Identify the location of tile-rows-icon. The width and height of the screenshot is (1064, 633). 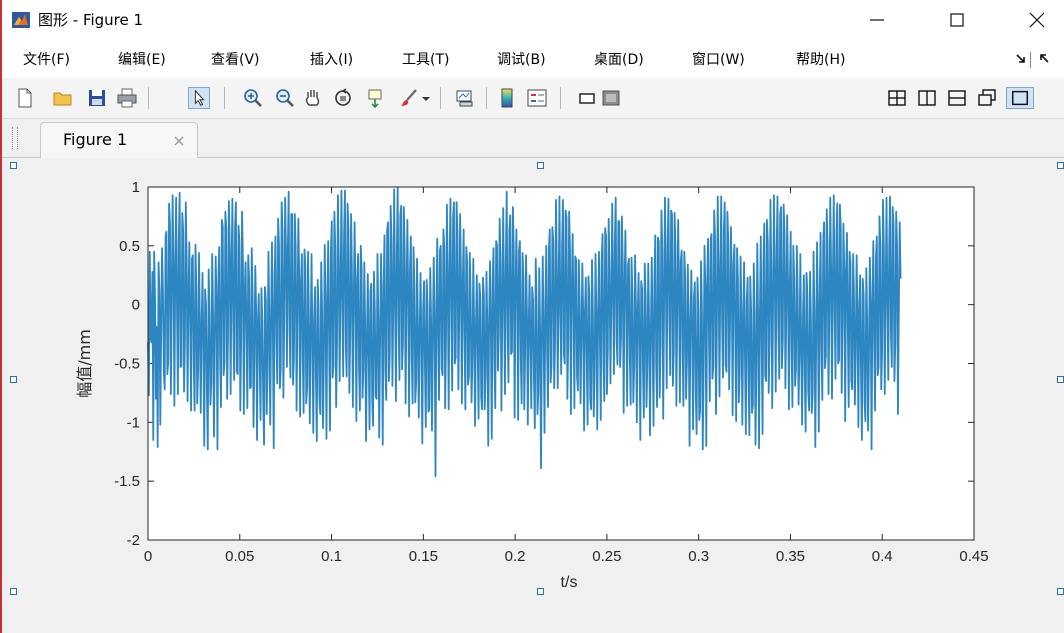
(957, 98).